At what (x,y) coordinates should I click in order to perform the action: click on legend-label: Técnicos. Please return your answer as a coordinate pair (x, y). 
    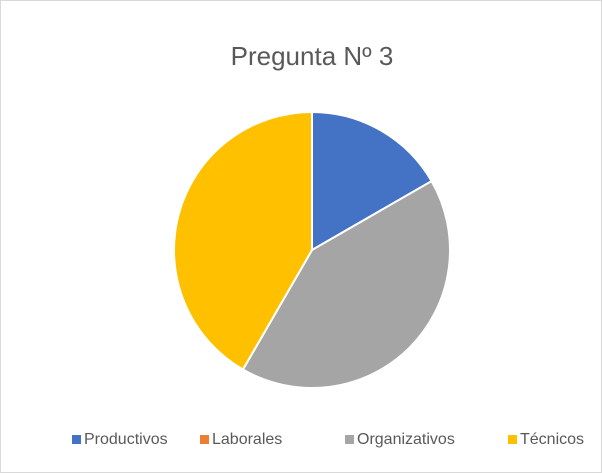
    Looking at the image, I should click on (552, 439).